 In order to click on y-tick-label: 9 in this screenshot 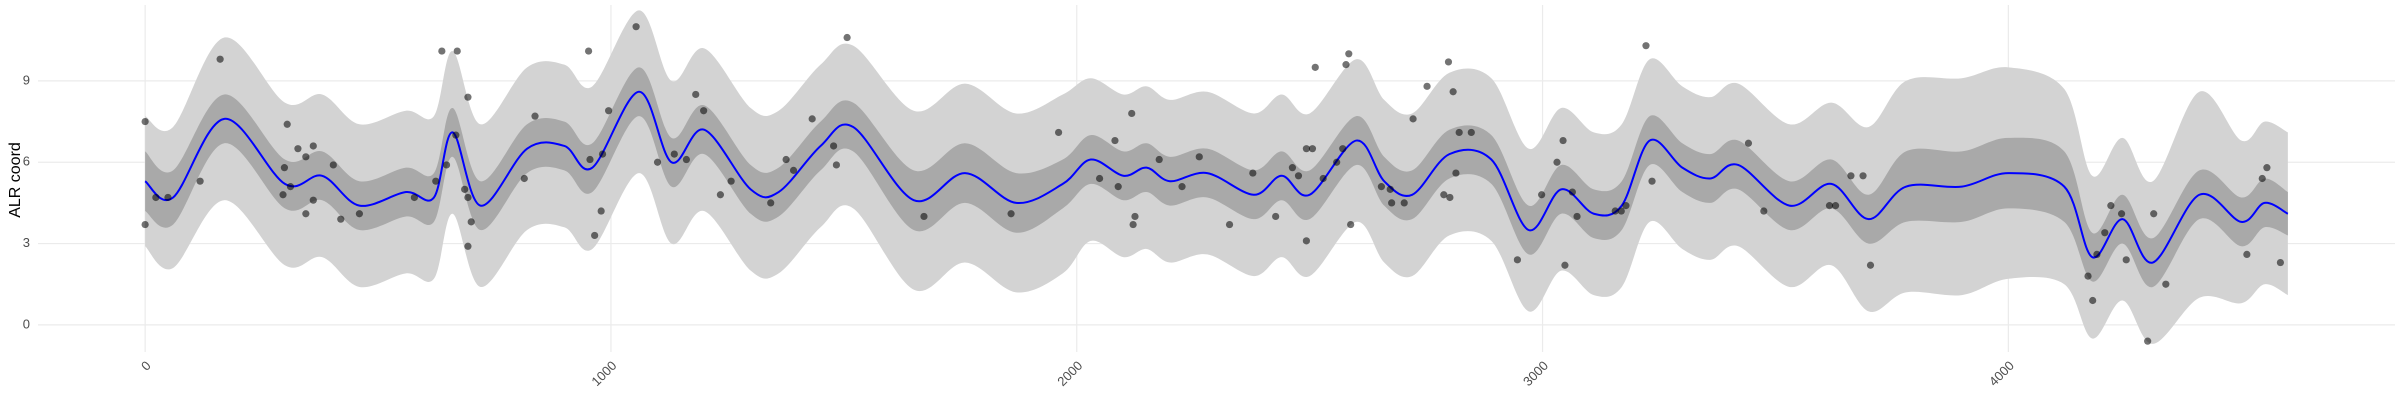, I will do `click(26, 79)`.